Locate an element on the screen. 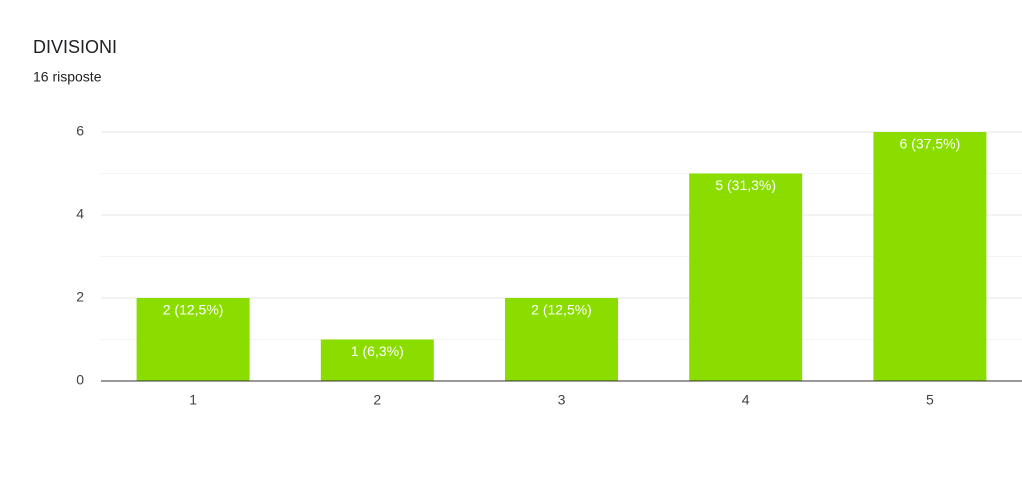 The image size is (1022, 486). chart-title: DIVISIONI is located at coordinates (75, 47).